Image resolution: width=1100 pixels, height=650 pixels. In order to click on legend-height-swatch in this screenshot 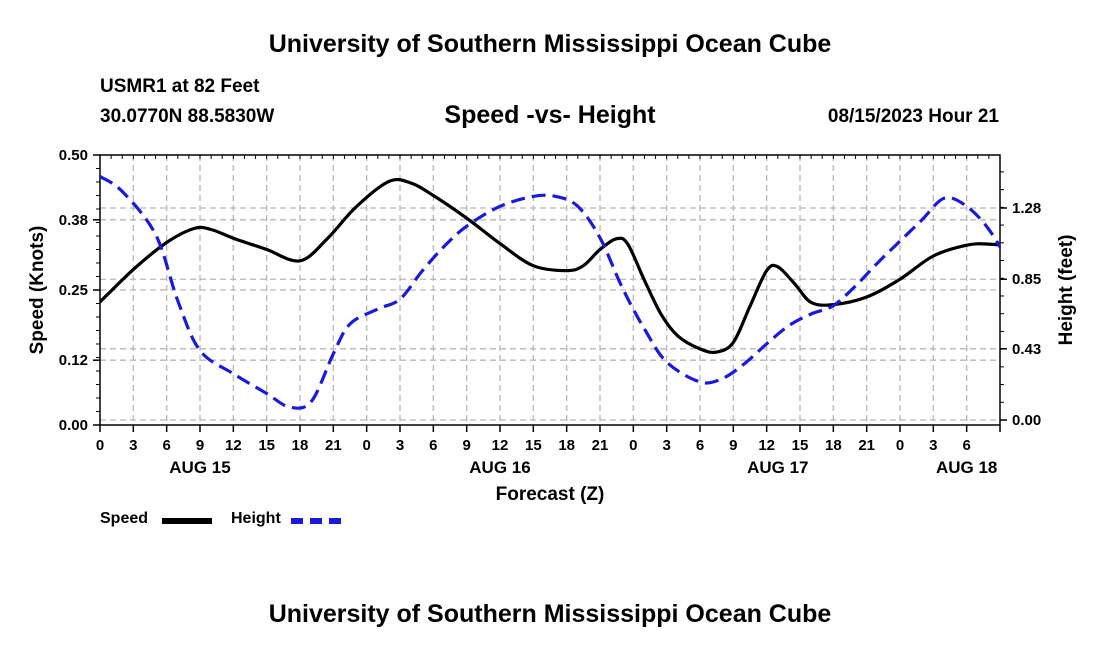, I will do `click(316, 521)`.